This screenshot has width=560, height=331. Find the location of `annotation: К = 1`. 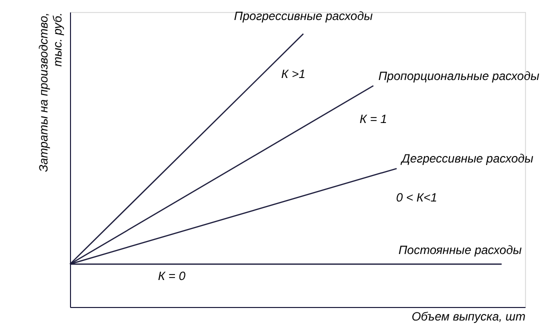

annotation: К = 1 is located at coordinates (374, 119).